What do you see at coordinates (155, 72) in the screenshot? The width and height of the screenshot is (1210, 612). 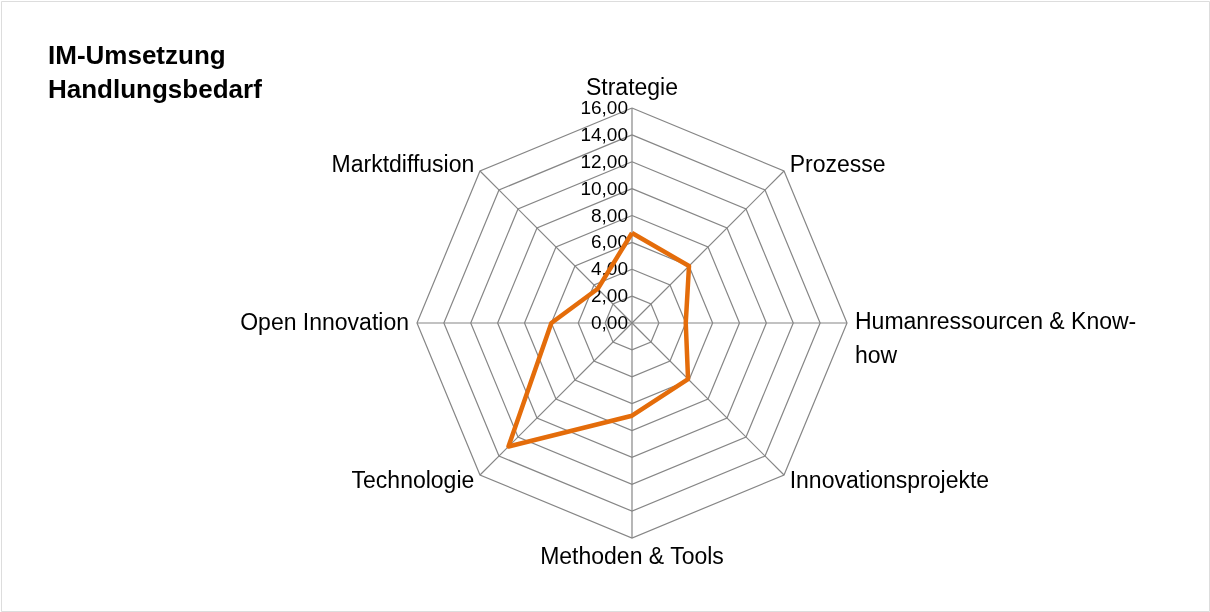 I see `chart-title: IM-Umsetzung Handlungsbedarf` at bounding box center [155, 72].